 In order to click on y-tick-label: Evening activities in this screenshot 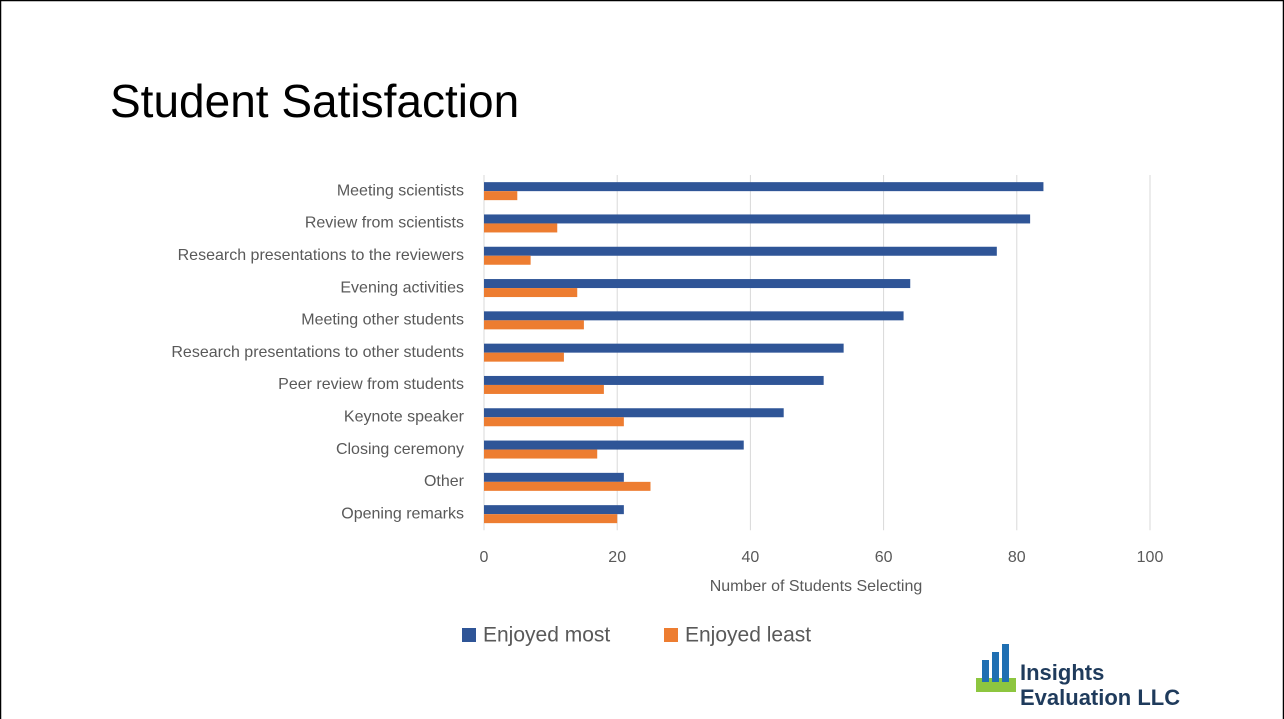, I will do `click(402, 287)`.